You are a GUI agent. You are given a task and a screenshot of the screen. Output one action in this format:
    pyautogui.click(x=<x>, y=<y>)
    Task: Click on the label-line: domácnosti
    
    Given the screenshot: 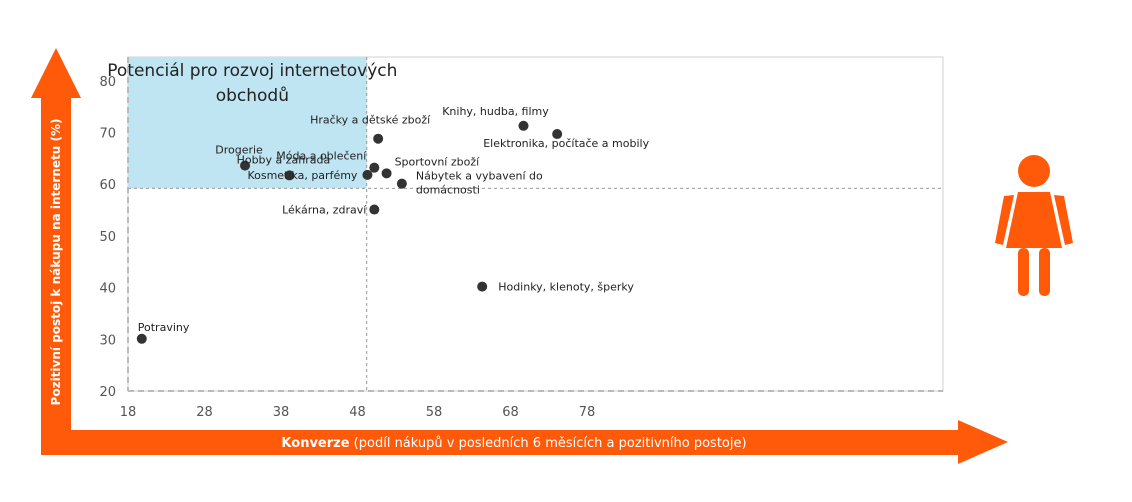 What is the action you would take?
    pyautogui.click(x=448, y=190)
    